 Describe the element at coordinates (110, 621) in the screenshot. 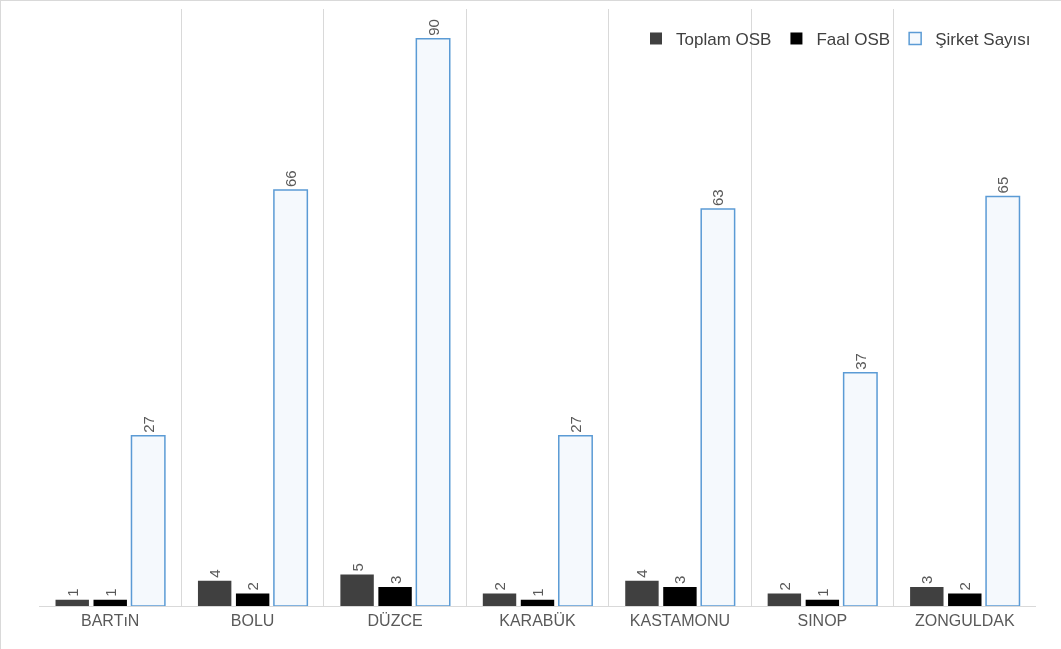

I see `x-tick-label: BARTıN` at that location.